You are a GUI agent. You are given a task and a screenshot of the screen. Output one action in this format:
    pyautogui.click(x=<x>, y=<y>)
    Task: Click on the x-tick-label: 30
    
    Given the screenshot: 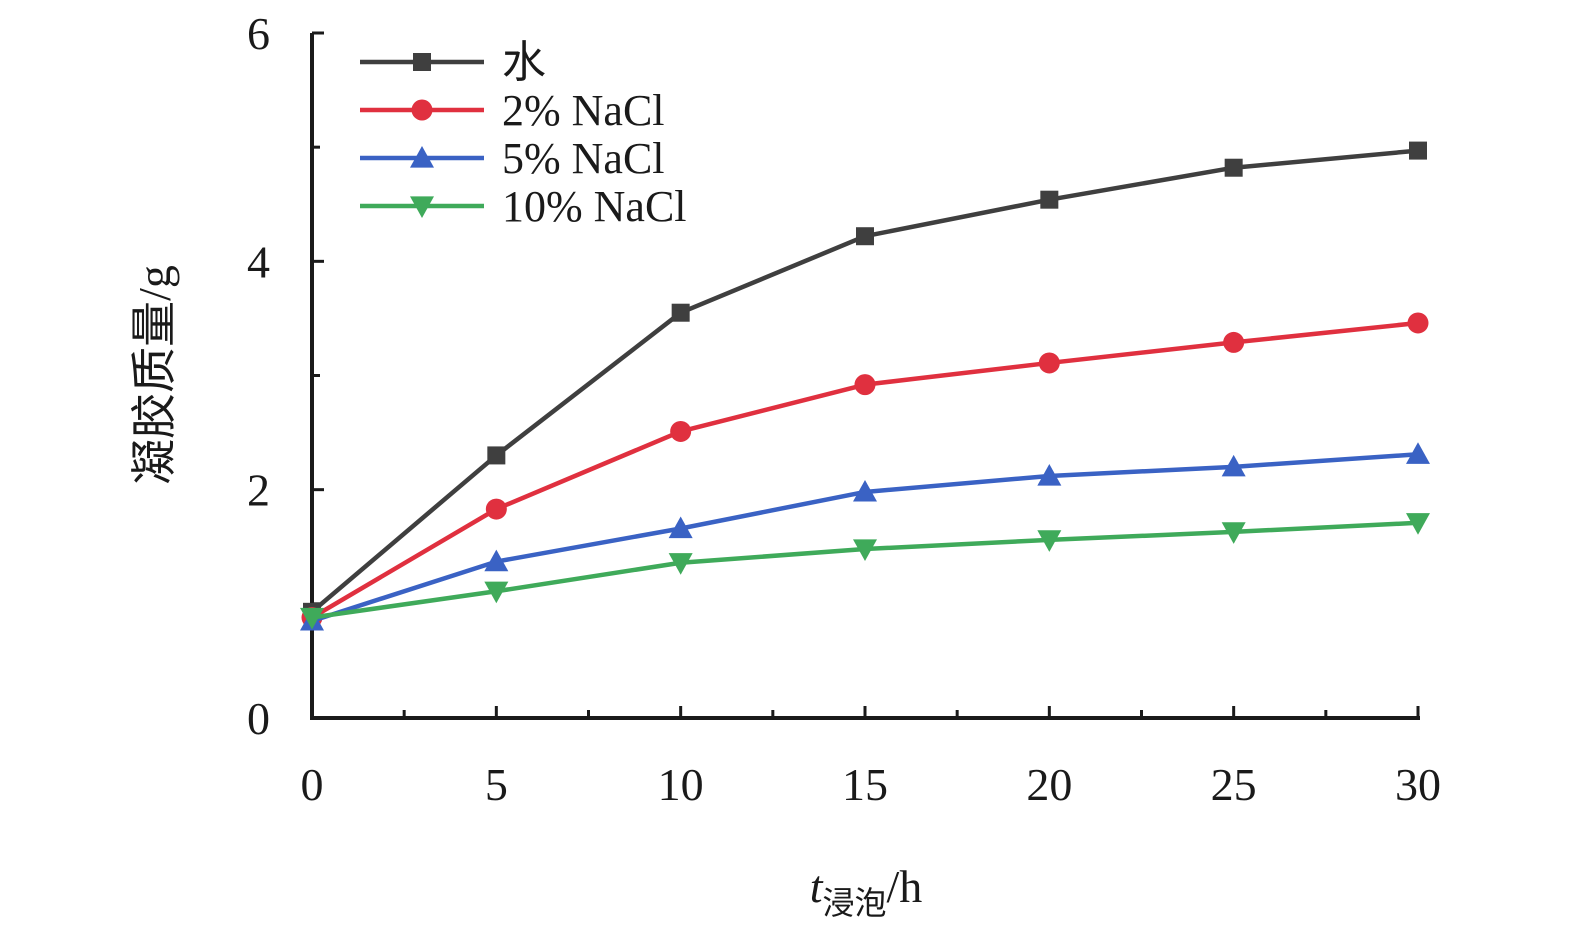 What is the action you would take?
    pyautogui.click(x=1418, y=784)
    